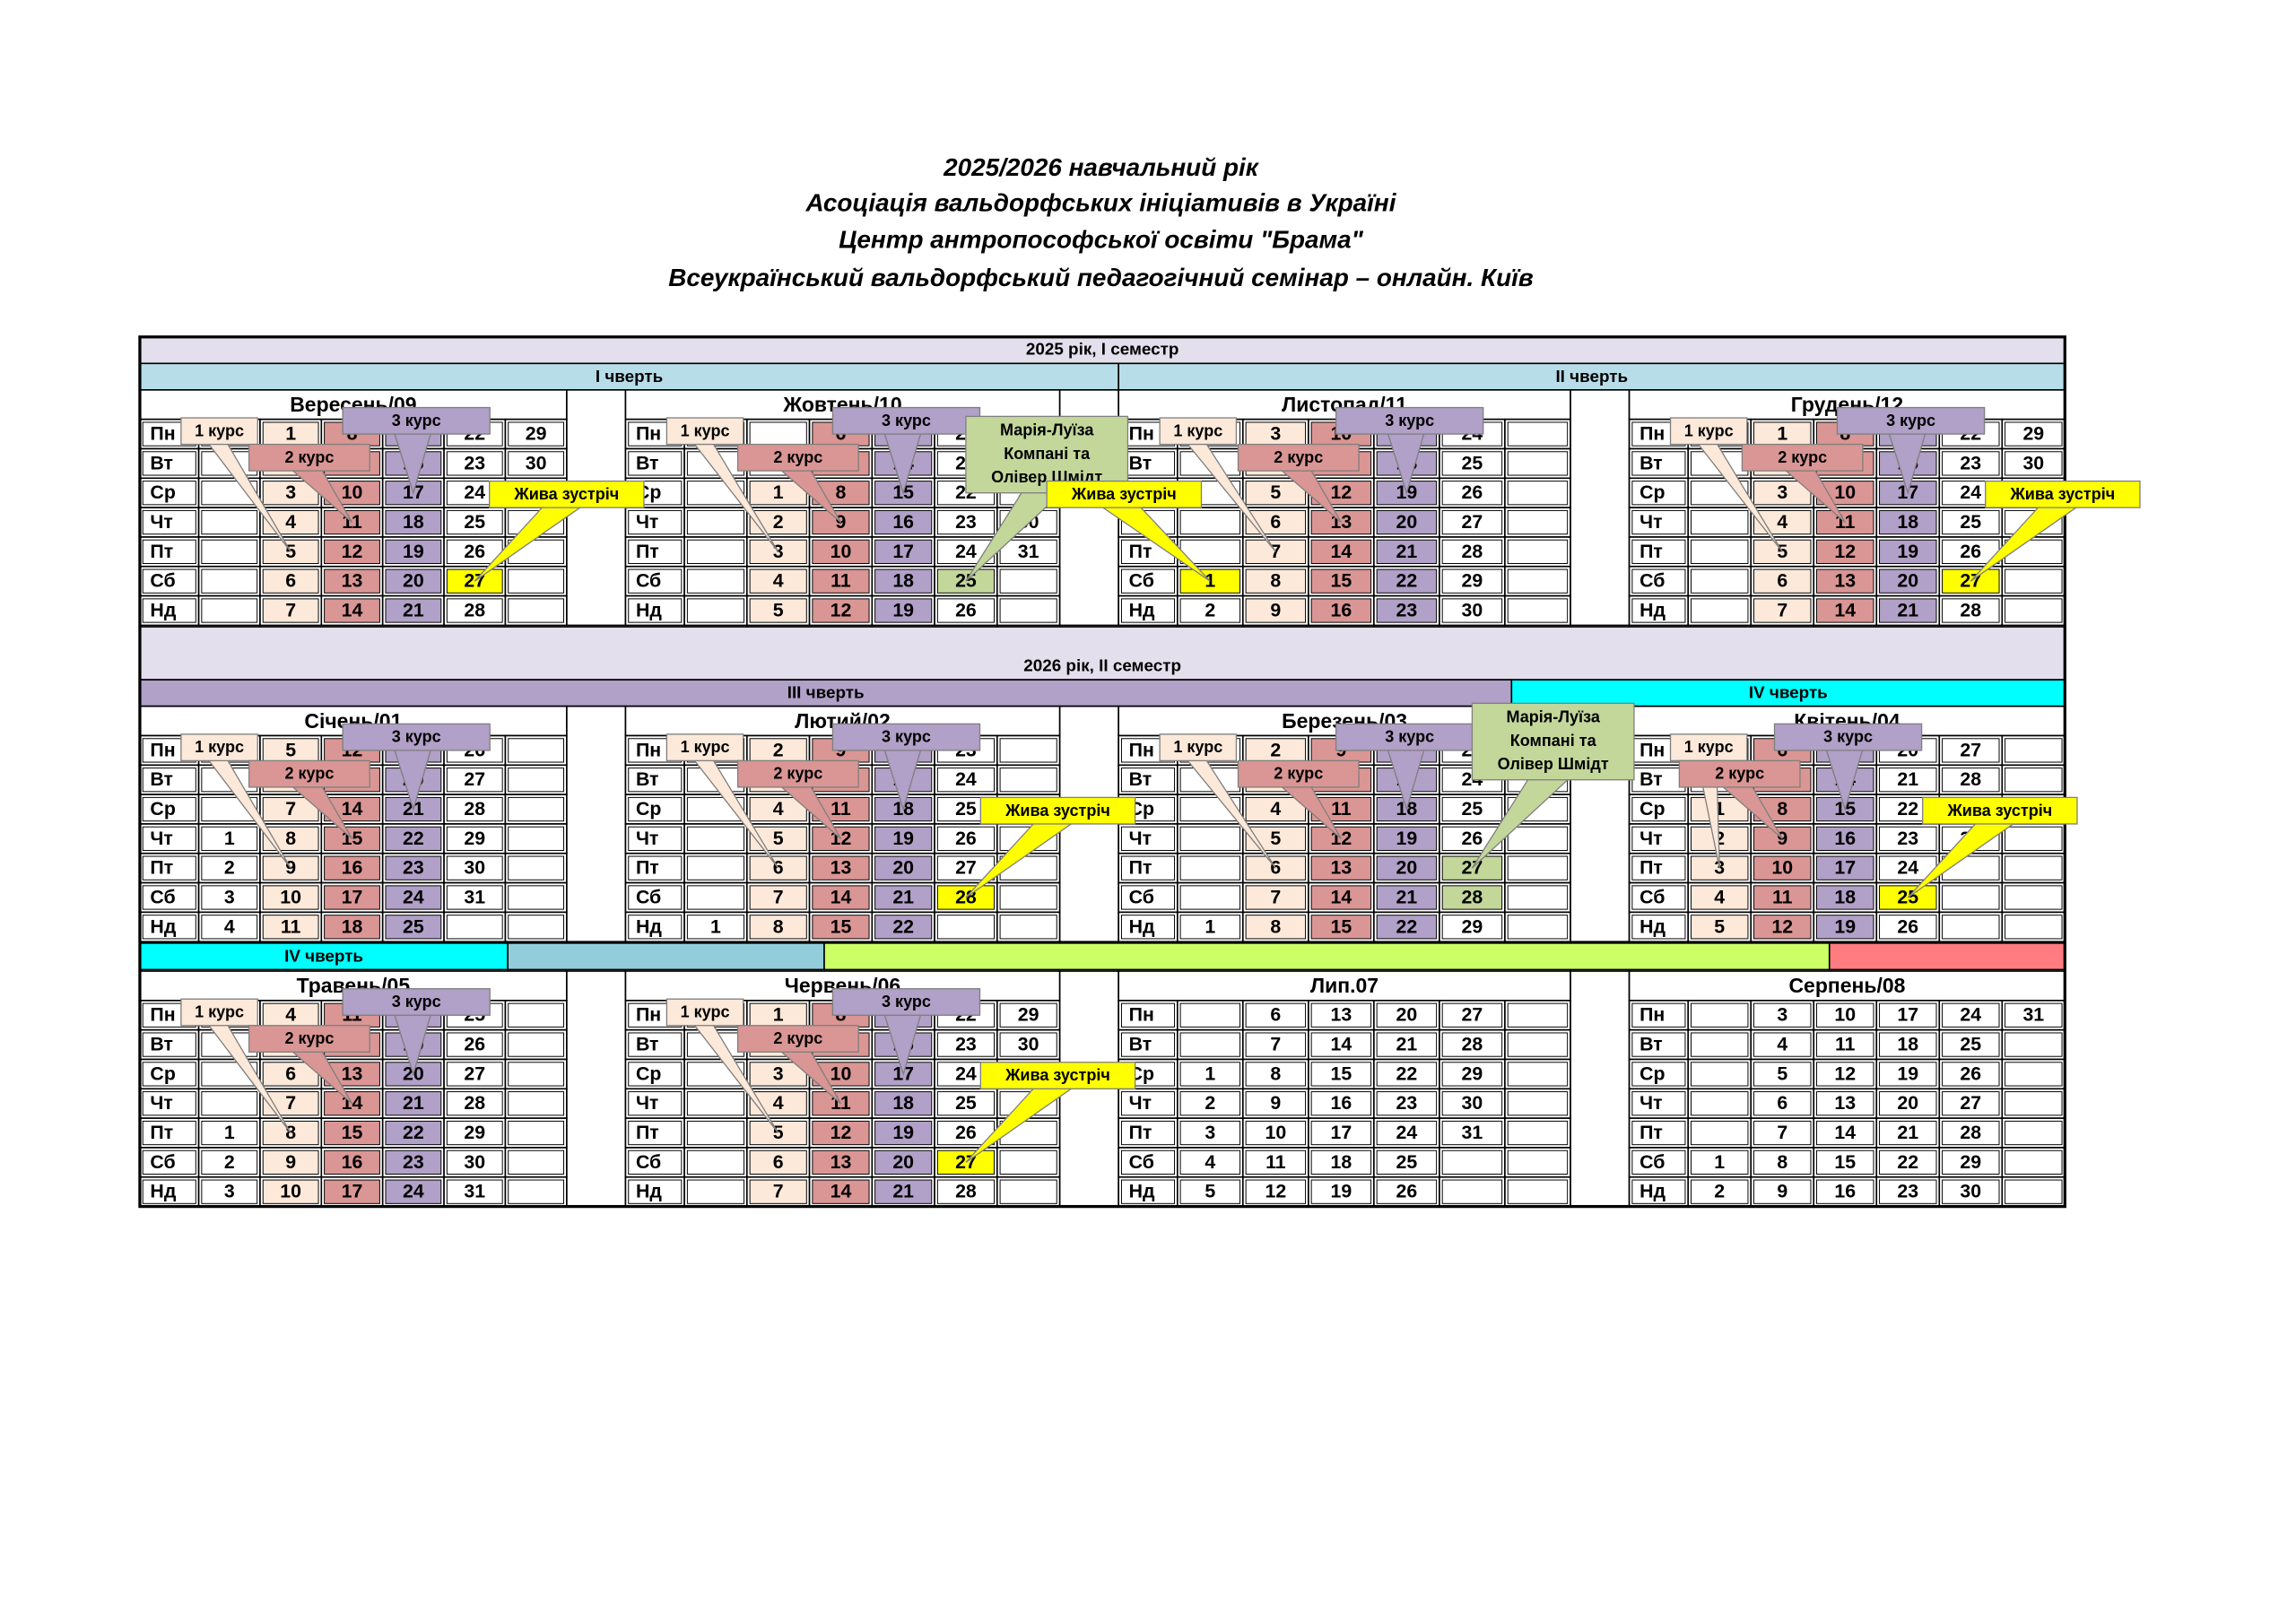 The image size is (2296, 1622). What do you see at coordinates (323, 955) in the screenshot?
I see `quarter-label: IV чверть` at bounding box center [323, 955].